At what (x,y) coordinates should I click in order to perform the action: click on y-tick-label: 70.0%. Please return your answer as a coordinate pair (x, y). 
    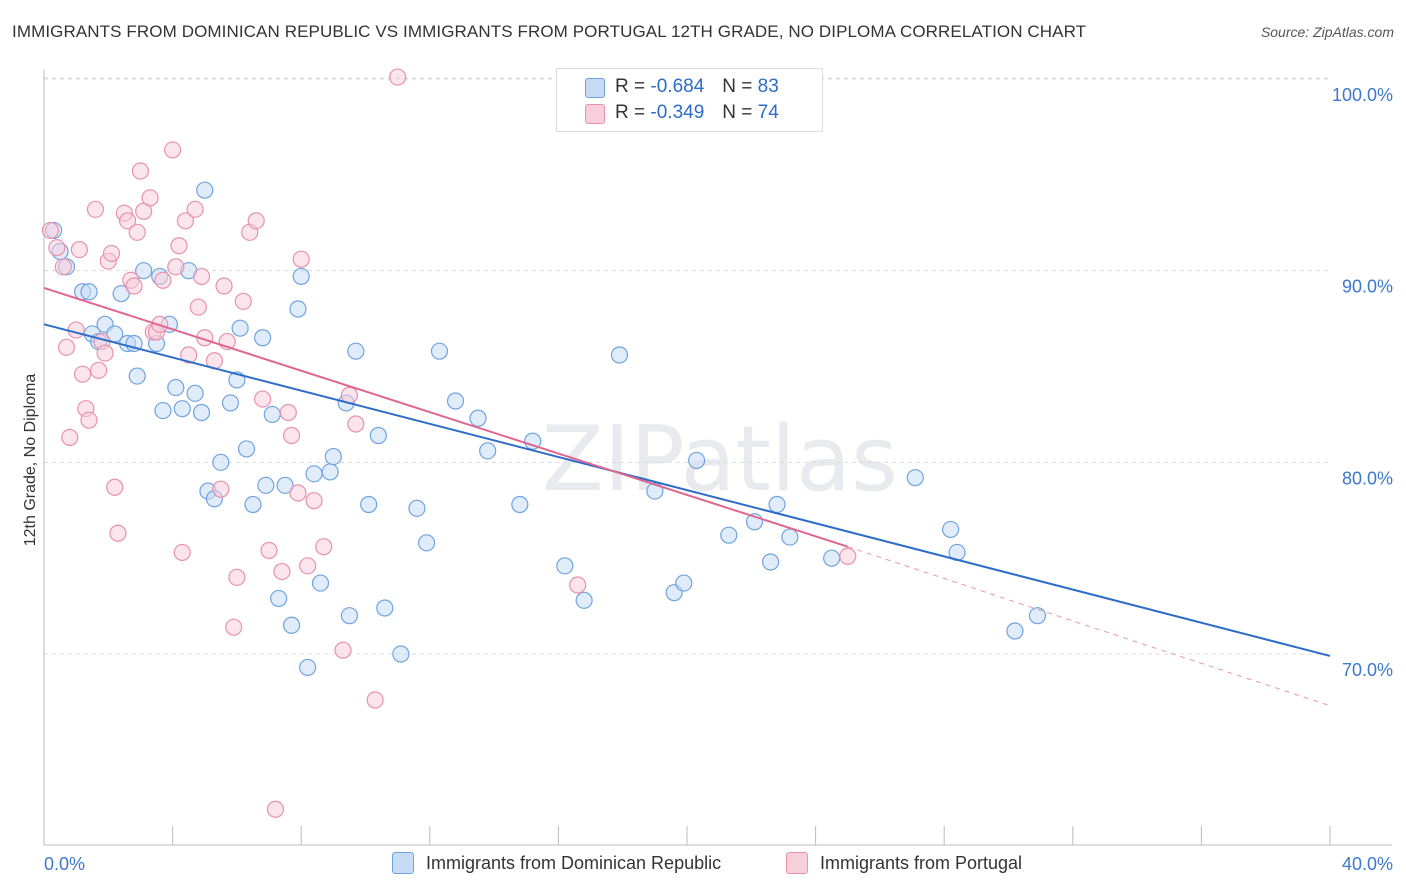
    Looking at the image, I should click on (1367, 670).